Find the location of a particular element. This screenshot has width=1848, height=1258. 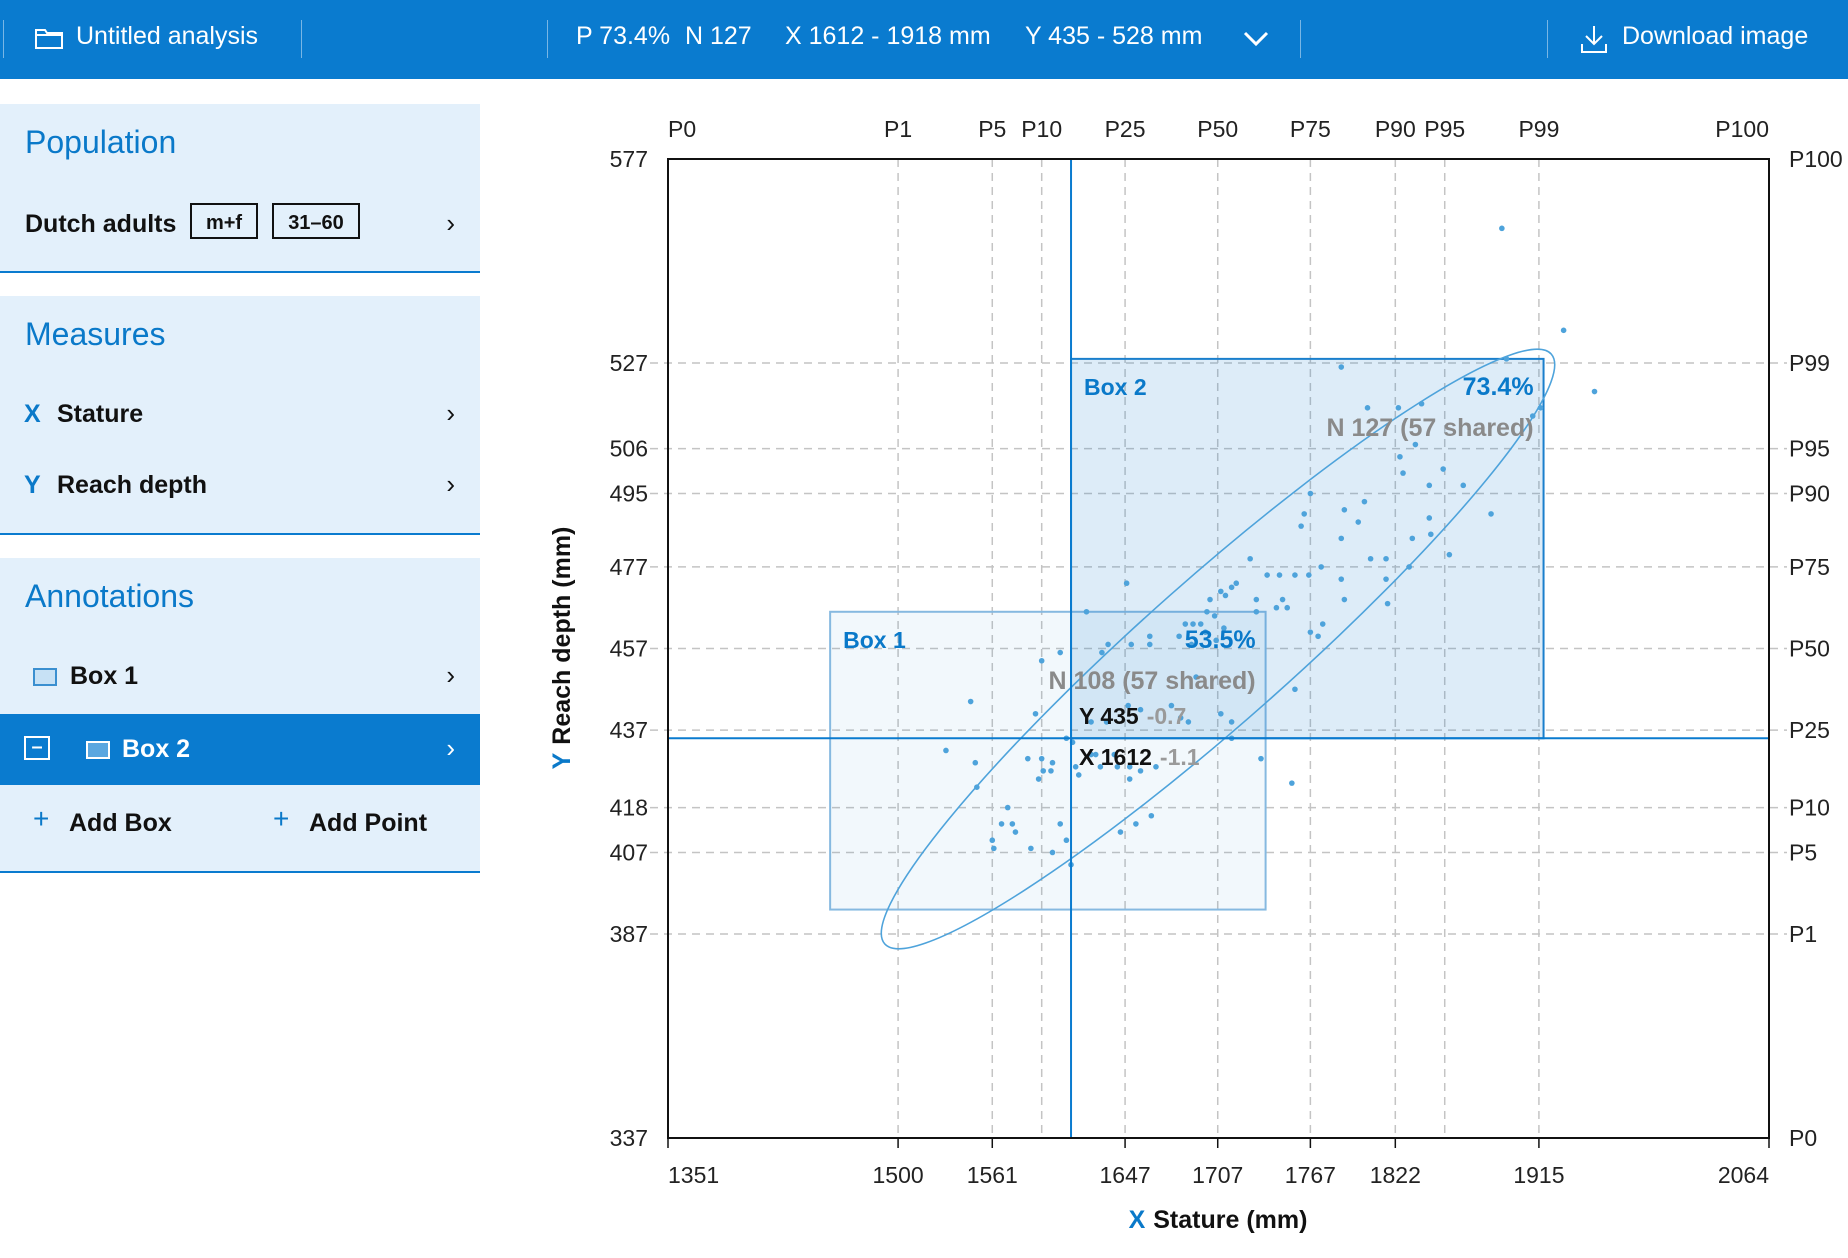

measure-y-row: Y Reach depth › is located at coordinates (240, 485).